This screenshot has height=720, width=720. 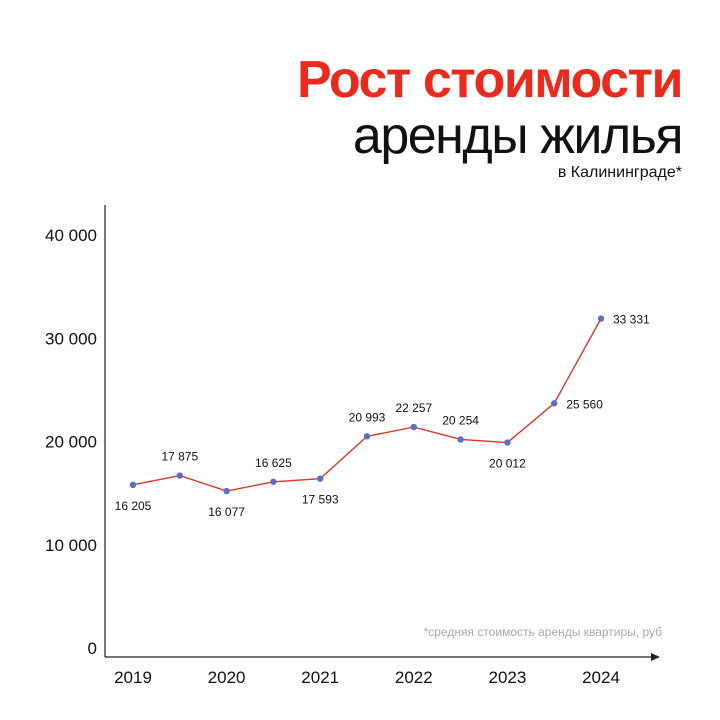 I want to click on y-tick-label: 0, so click(x=92, y=648).